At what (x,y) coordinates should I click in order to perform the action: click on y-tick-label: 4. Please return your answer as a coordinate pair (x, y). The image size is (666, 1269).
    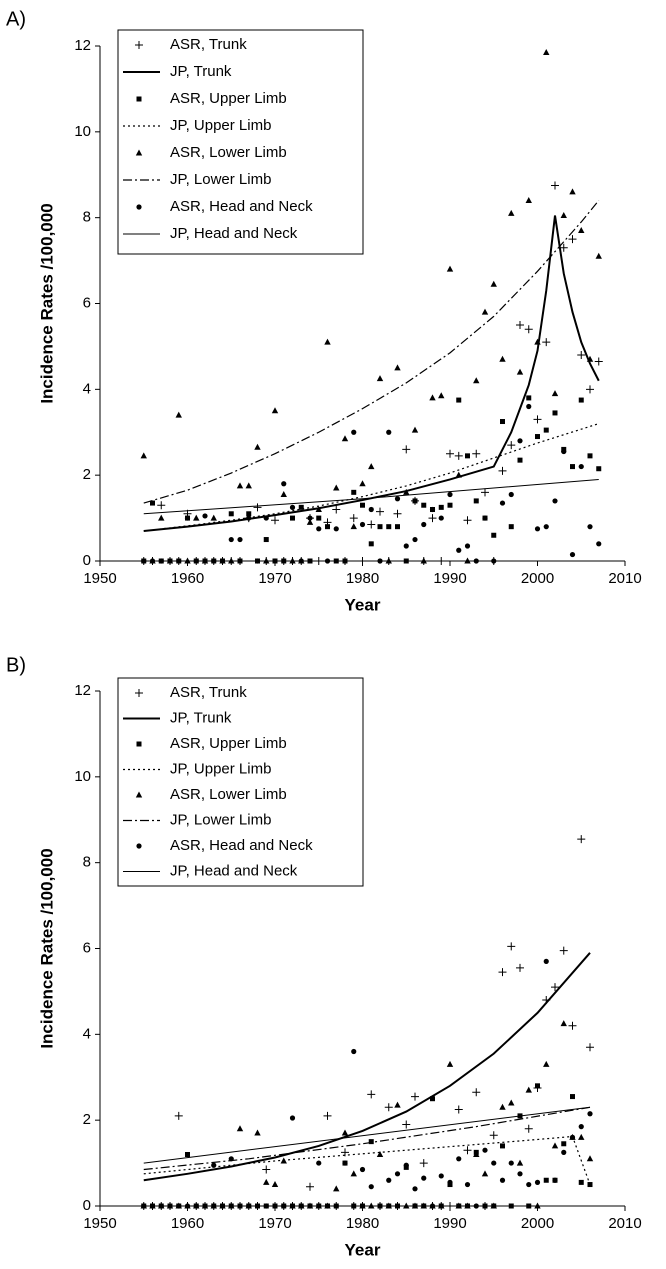
    Looking at the image, I should click on (87, 388).